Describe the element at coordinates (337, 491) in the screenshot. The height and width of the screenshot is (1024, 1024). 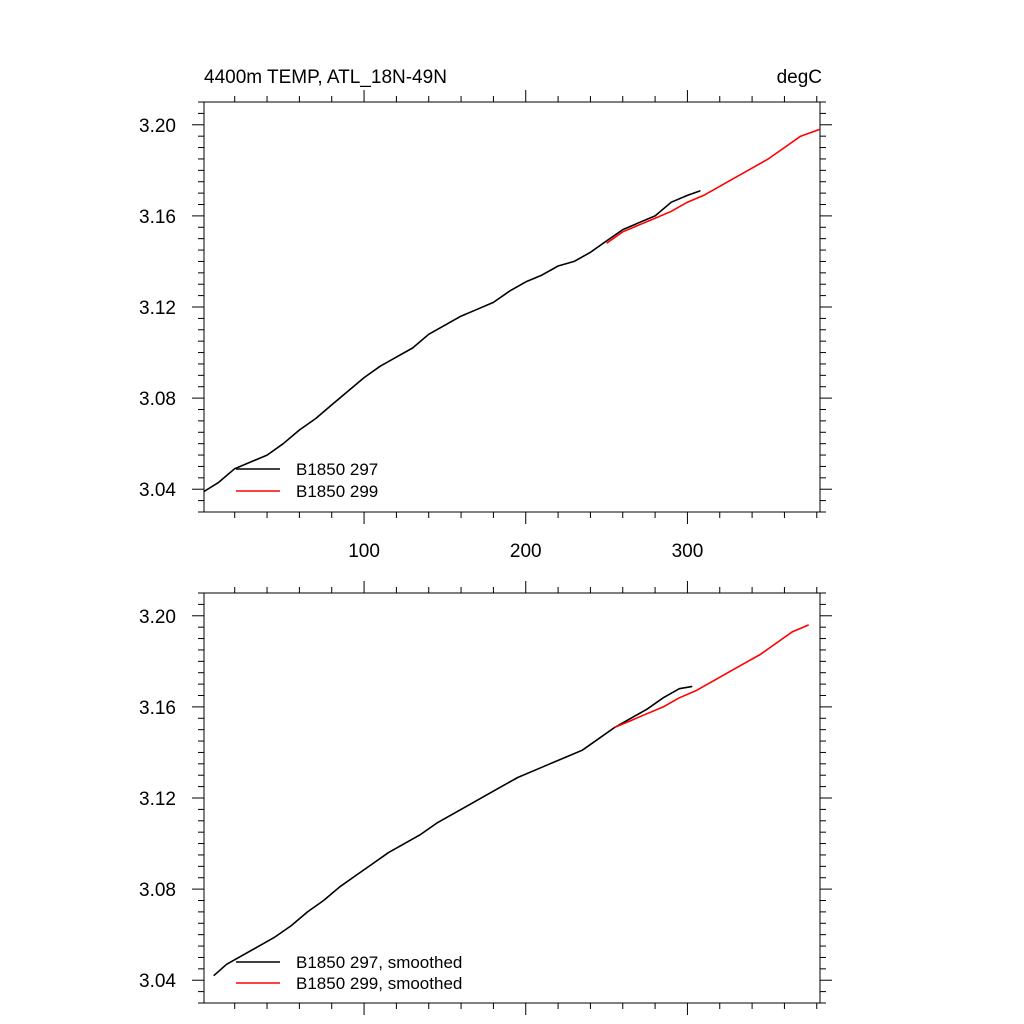
I see `legend-label-b1850-299: B1850 299` at that location.